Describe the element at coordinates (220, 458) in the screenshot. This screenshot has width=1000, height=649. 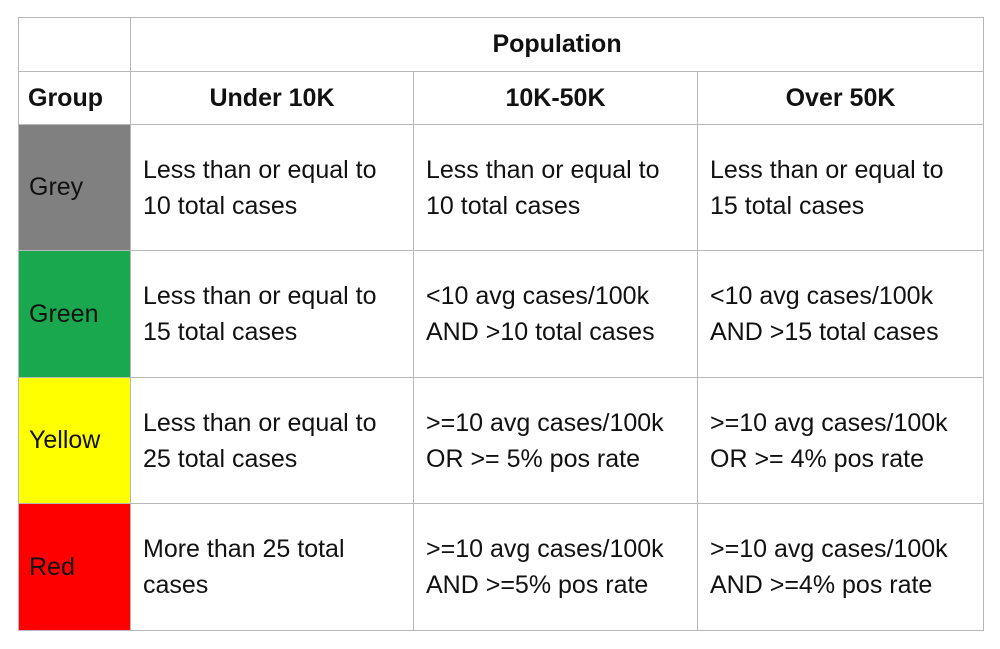
I see `criteria-line: 25 total cases` at that location.